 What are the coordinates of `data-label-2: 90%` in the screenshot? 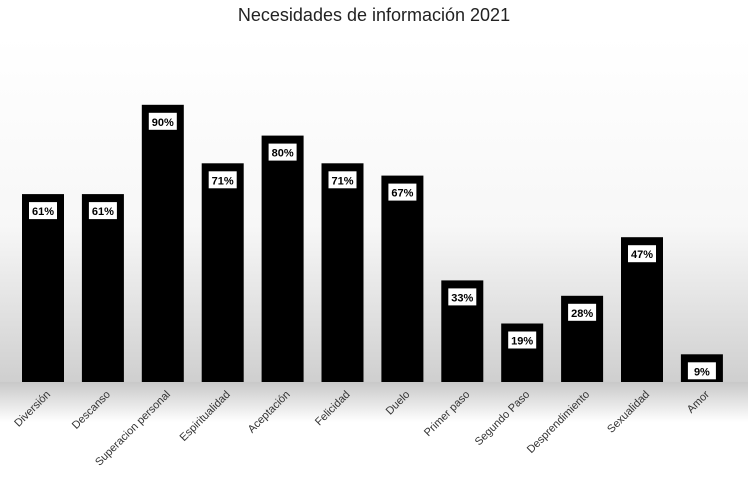 It's located at (163, 123).